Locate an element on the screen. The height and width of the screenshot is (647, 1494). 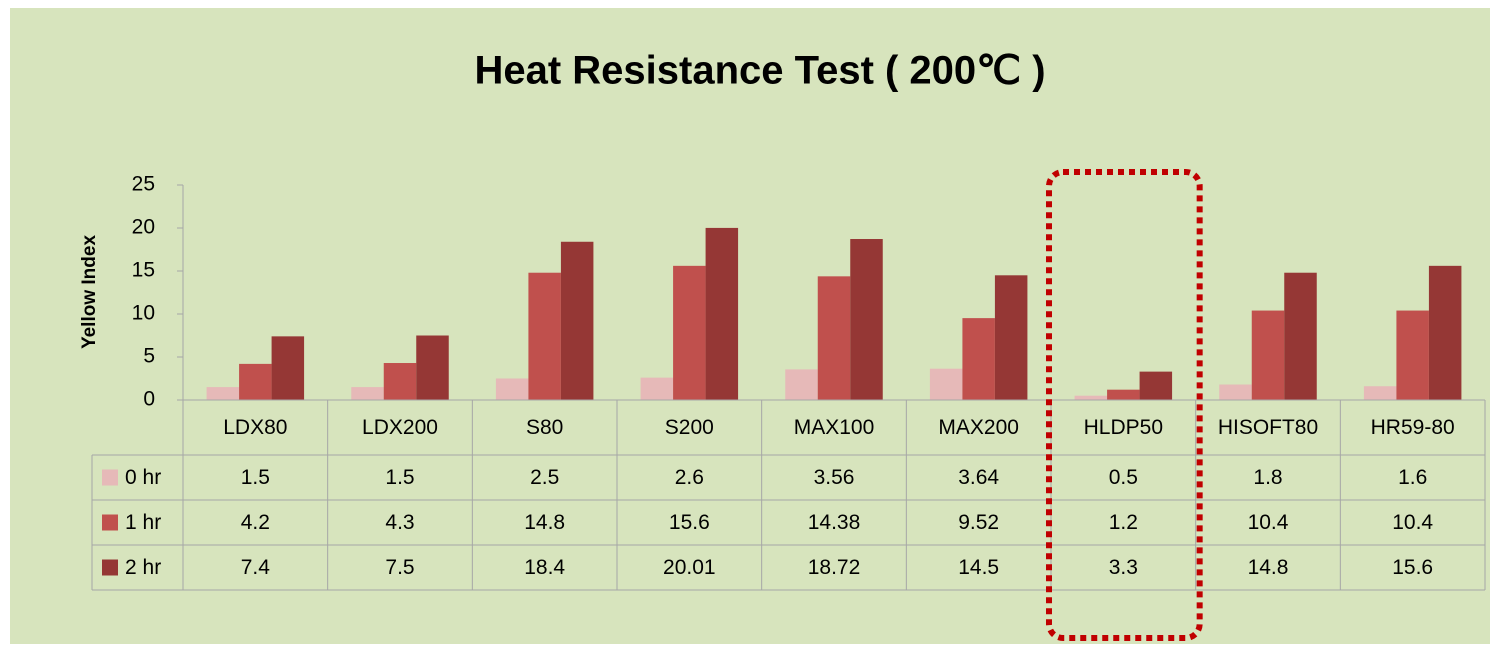
table-cell: 2.6 is located at coordinates (689, 477).